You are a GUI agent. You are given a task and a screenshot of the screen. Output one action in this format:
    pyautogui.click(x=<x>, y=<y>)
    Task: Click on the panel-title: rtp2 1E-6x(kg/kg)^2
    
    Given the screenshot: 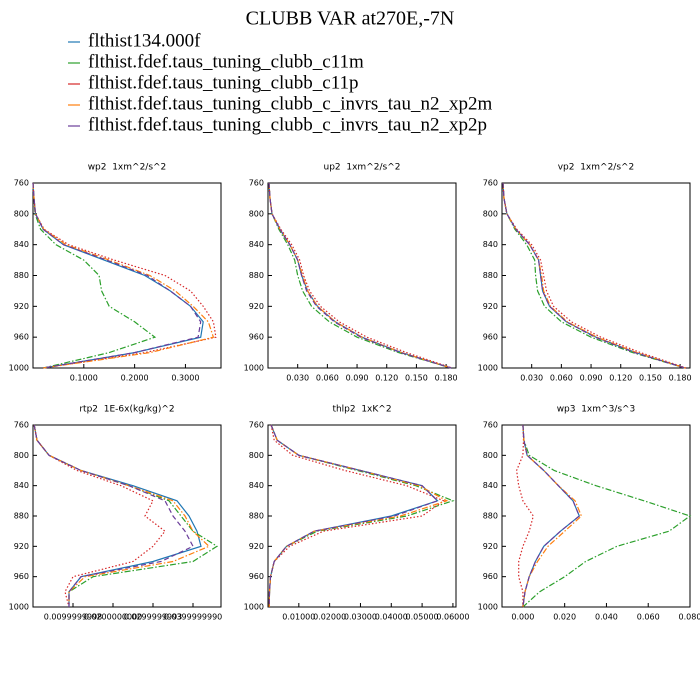 What is the action you would take?
    pyautogui.click(x=126, y=410)
    